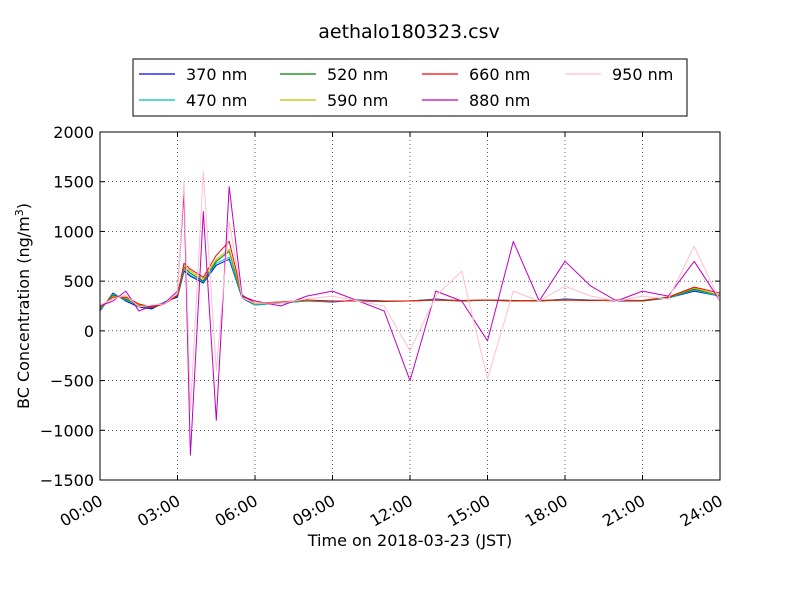 The height and width of the screenshot is (600, 800). Describe the element at coordinates (216, 74) in the screenshot. I see `legend-label: 370 nm` at that location.